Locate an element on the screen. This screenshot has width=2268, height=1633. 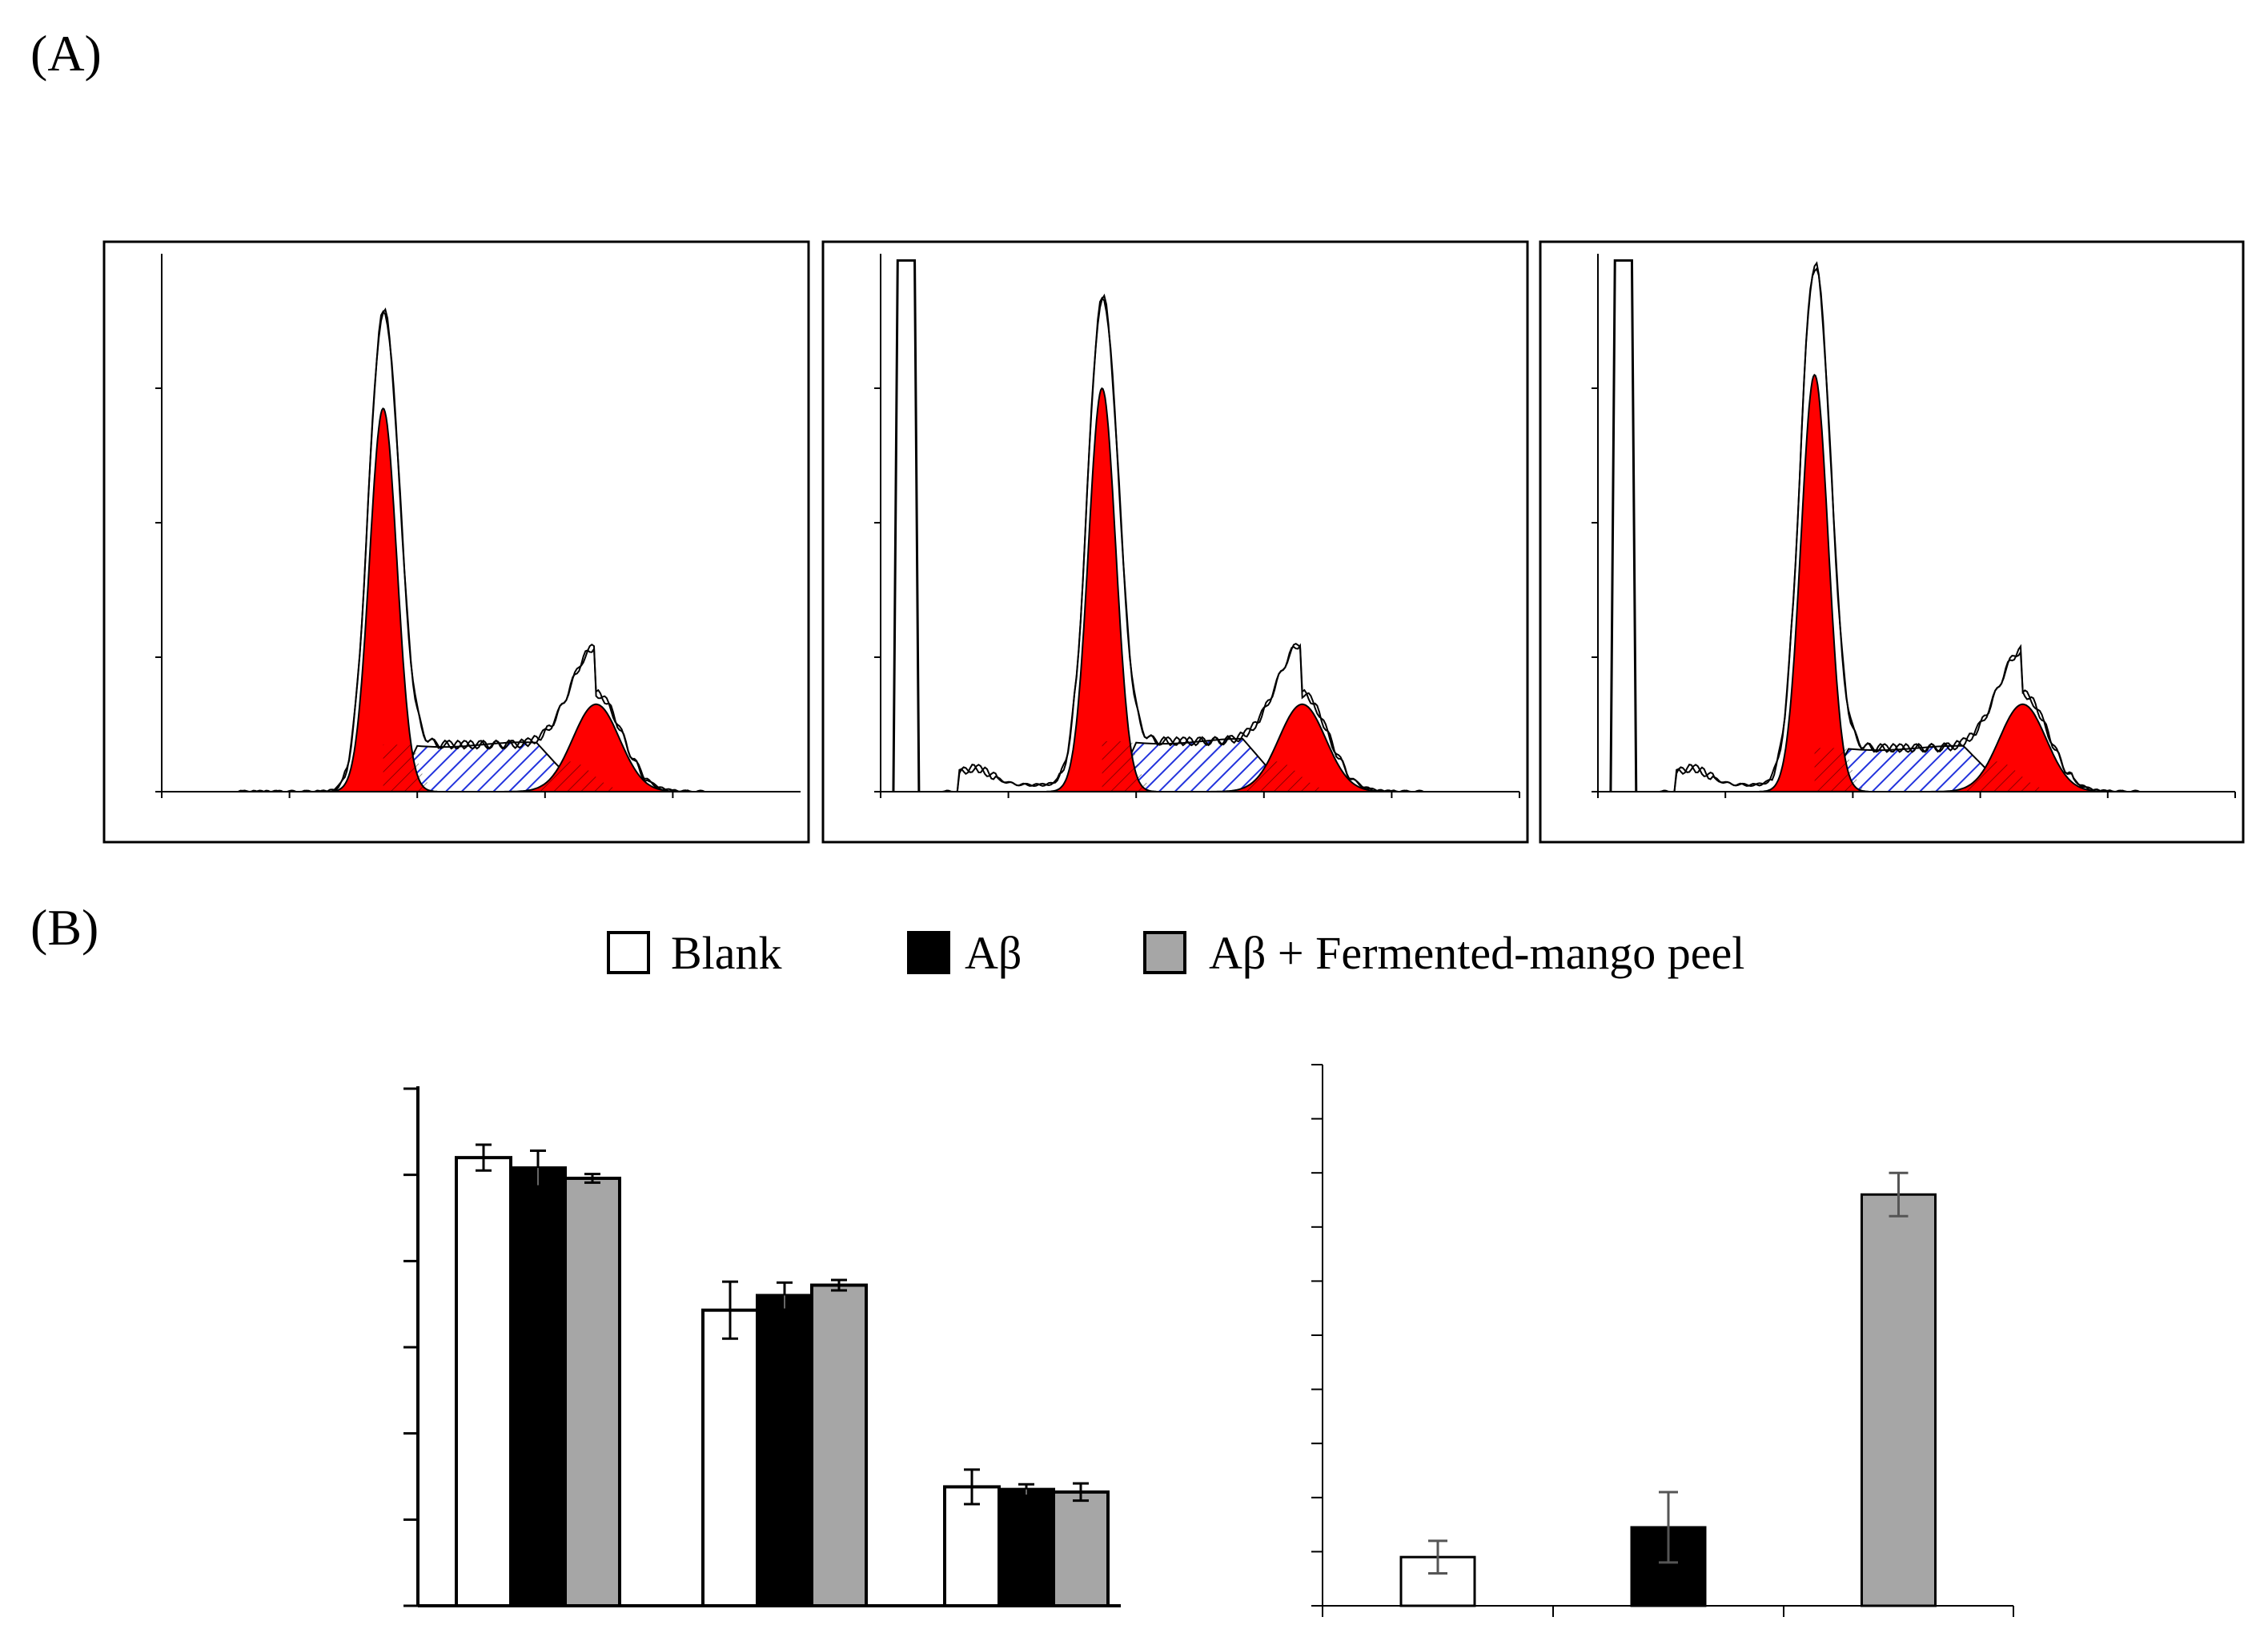
panel-label-a: (A) is located at coordinates (66, 53).